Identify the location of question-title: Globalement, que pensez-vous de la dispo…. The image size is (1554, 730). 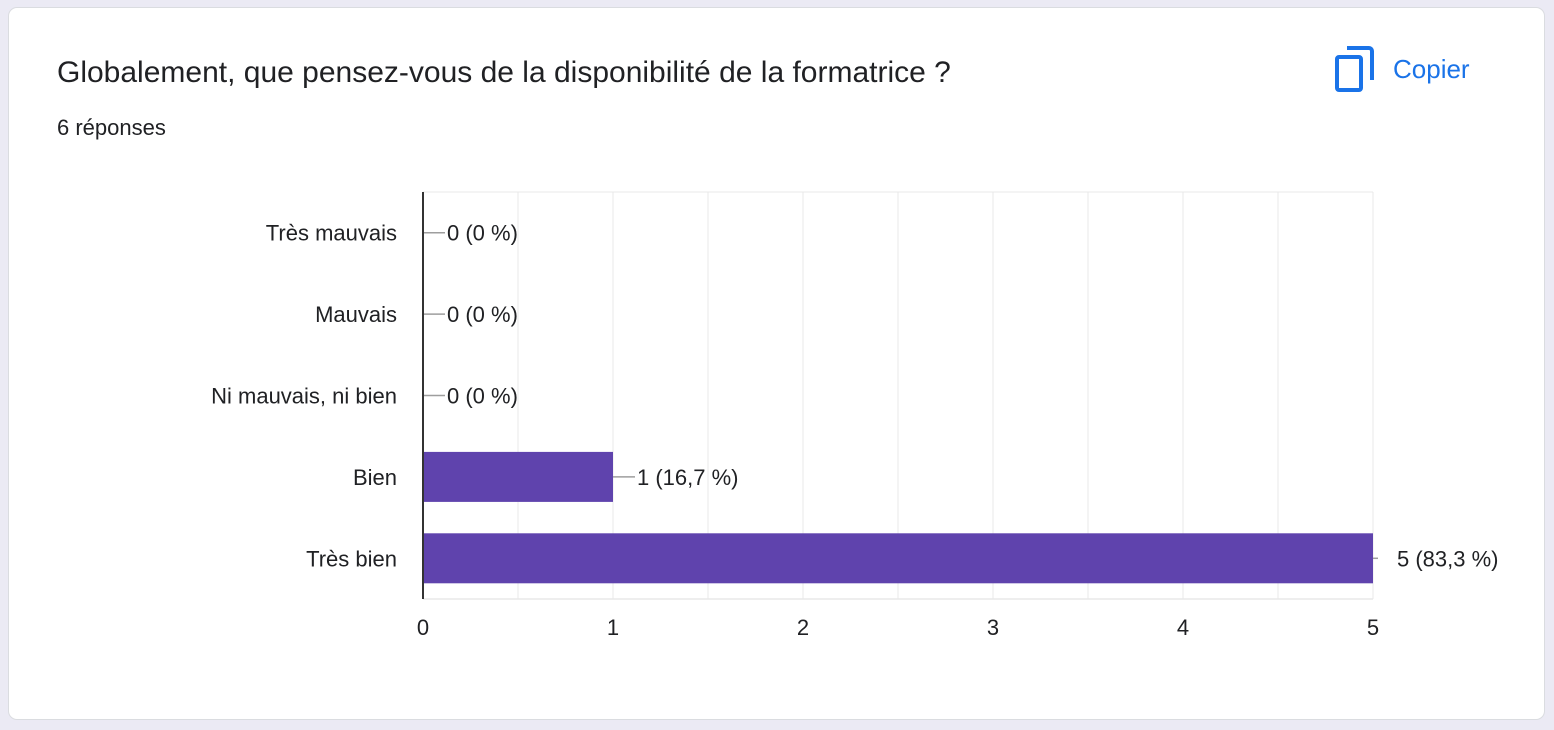
(504, 72).